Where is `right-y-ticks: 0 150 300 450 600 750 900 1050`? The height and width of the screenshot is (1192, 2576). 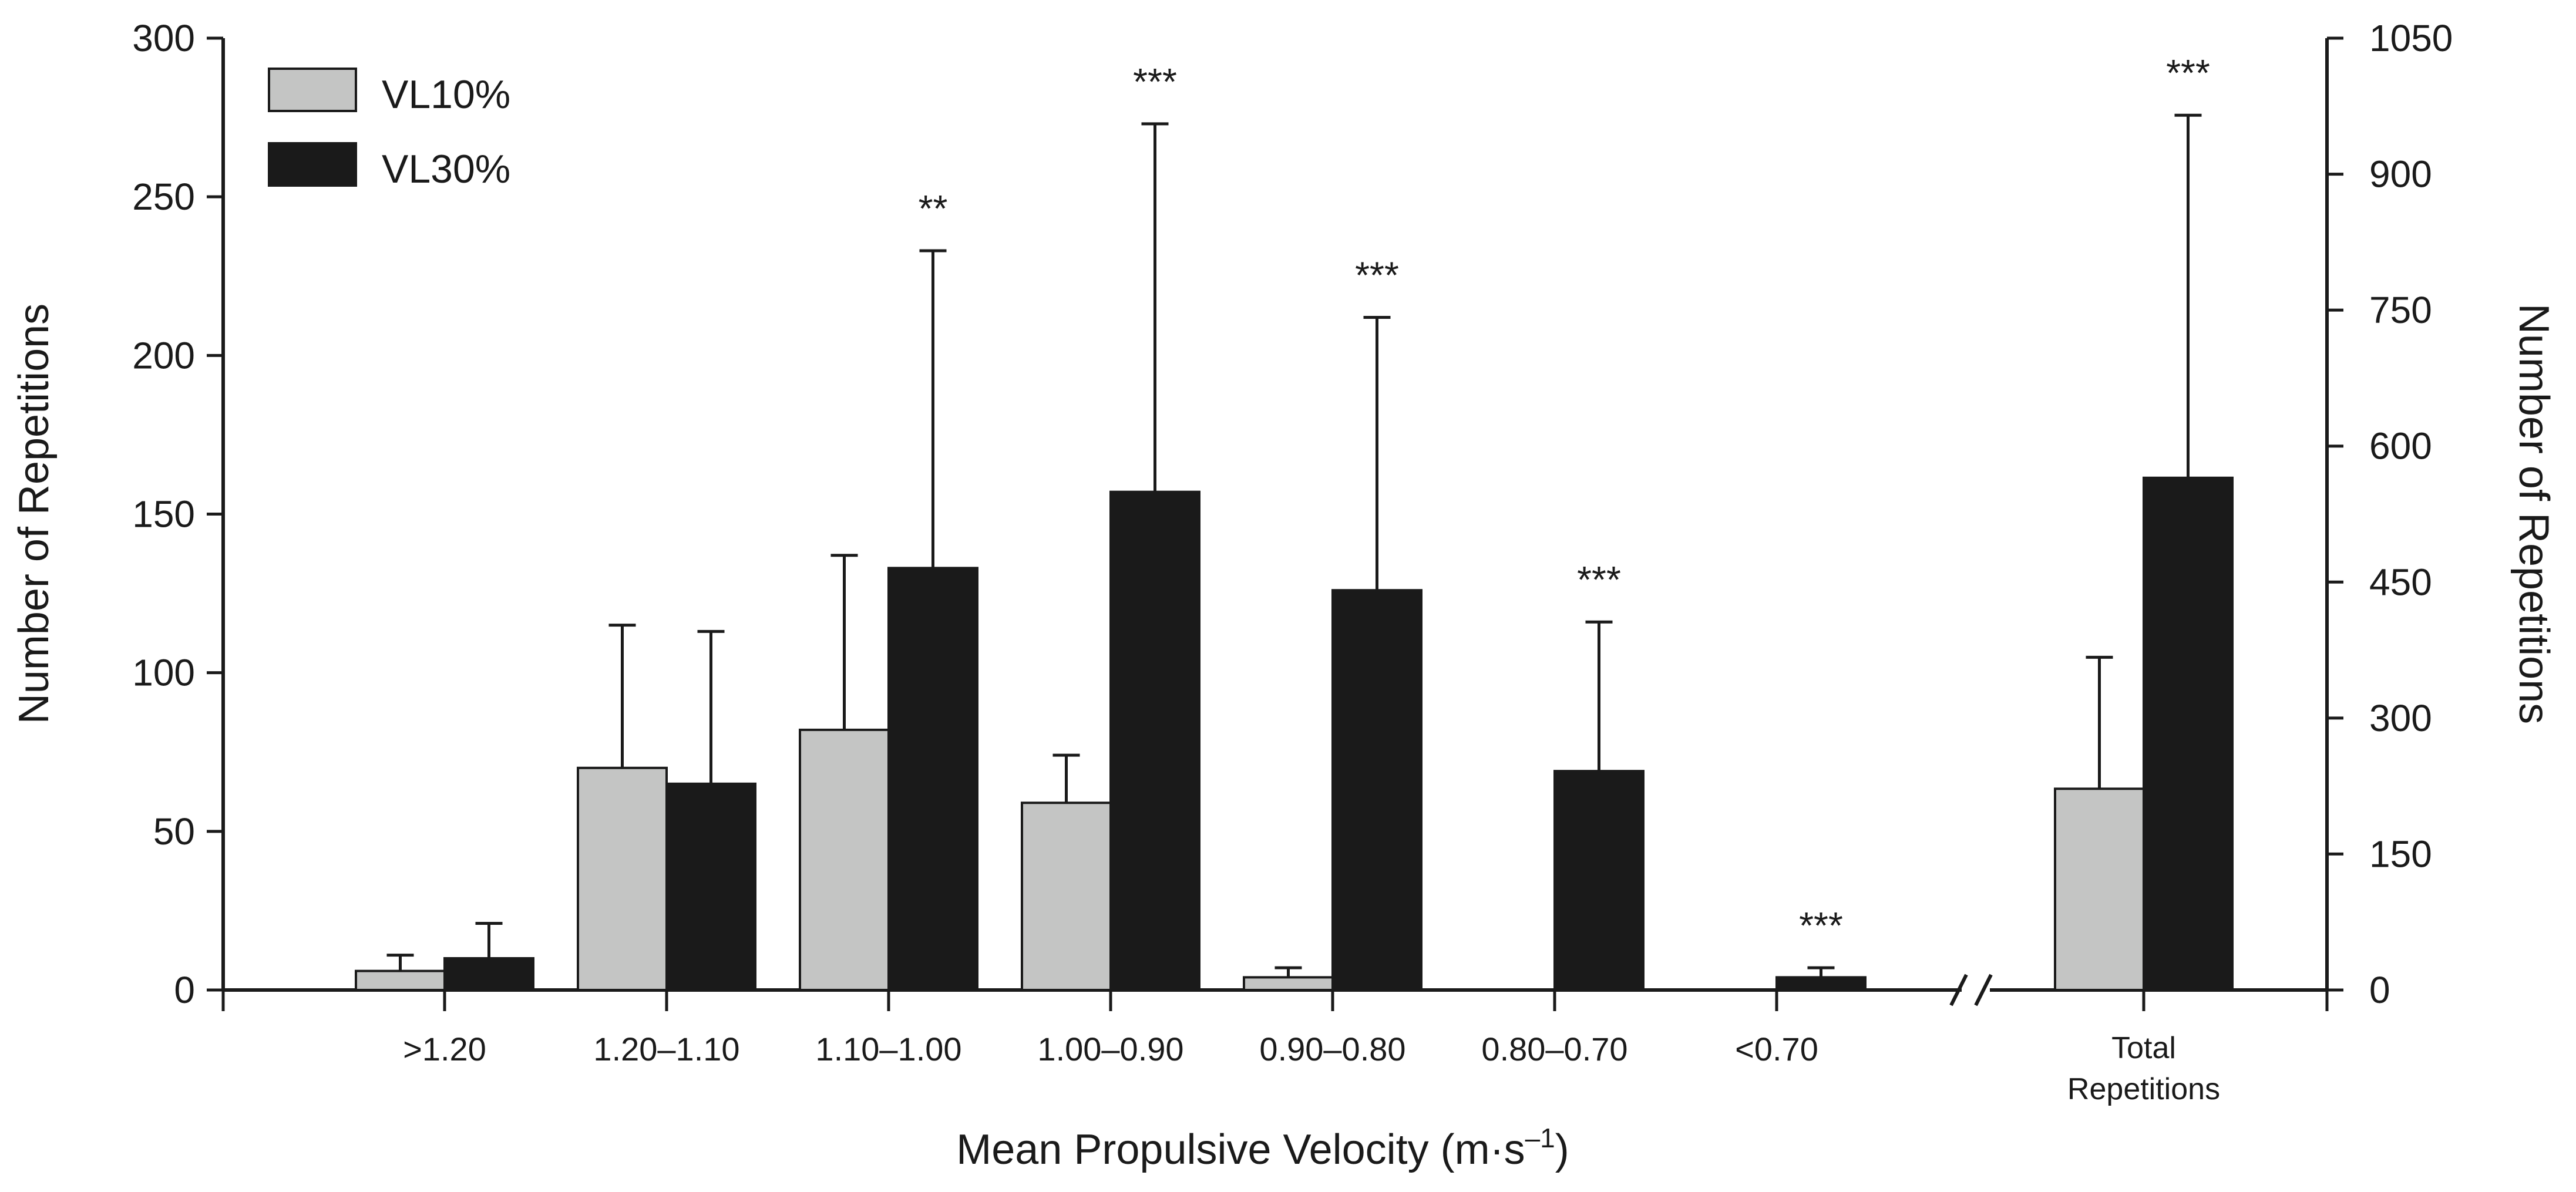 right-y-ticks: 0 150 300 450 600 750 900 1050 is located at coordinates (2390, 514).